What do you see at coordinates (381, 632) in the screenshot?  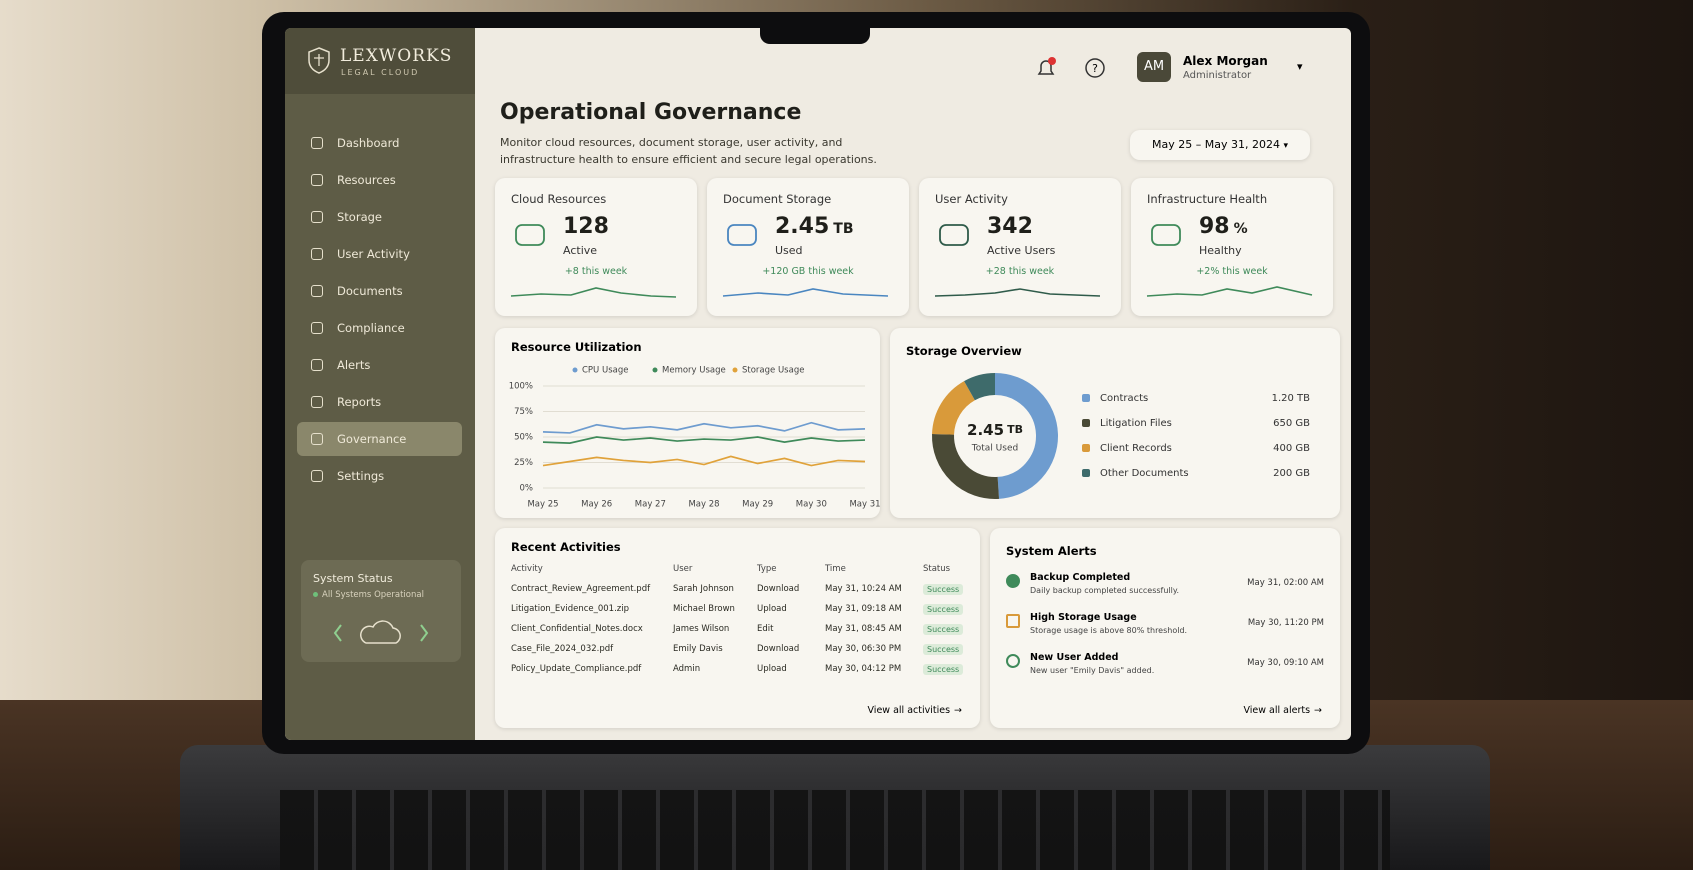 I see `status-cloud` at bounding box center [381, 632].